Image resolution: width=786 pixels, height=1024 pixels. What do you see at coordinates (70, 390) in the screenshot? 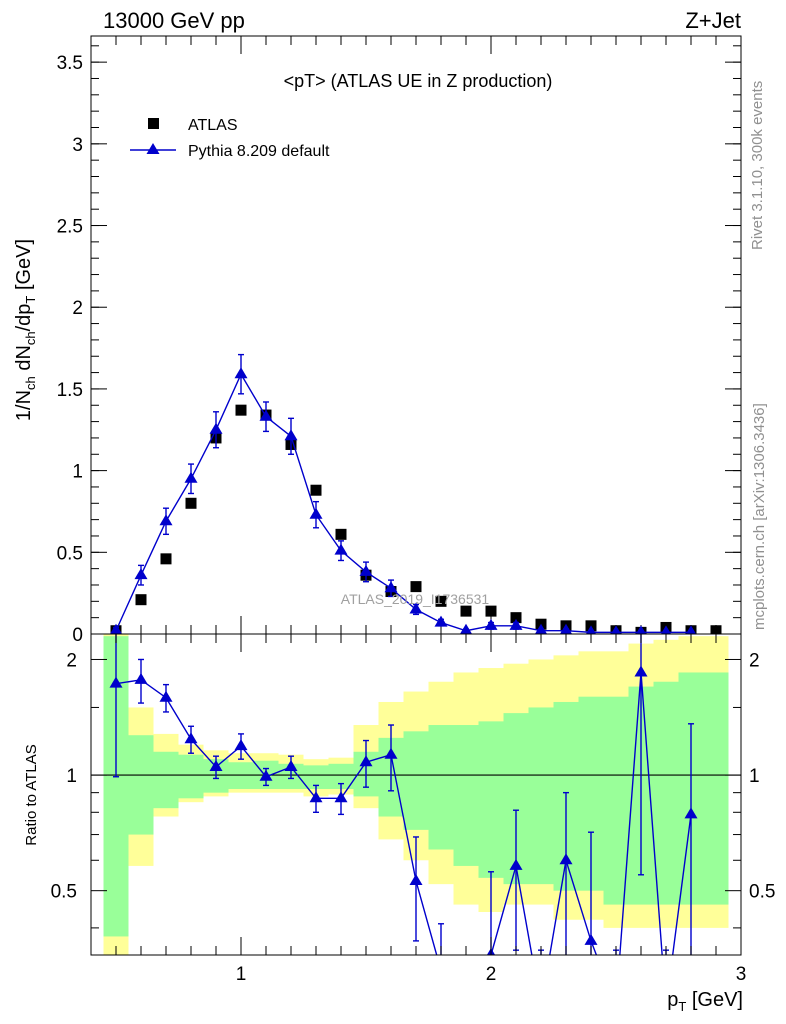
I see `y-tick-label: 1.5` at bounding box center [70, 390].